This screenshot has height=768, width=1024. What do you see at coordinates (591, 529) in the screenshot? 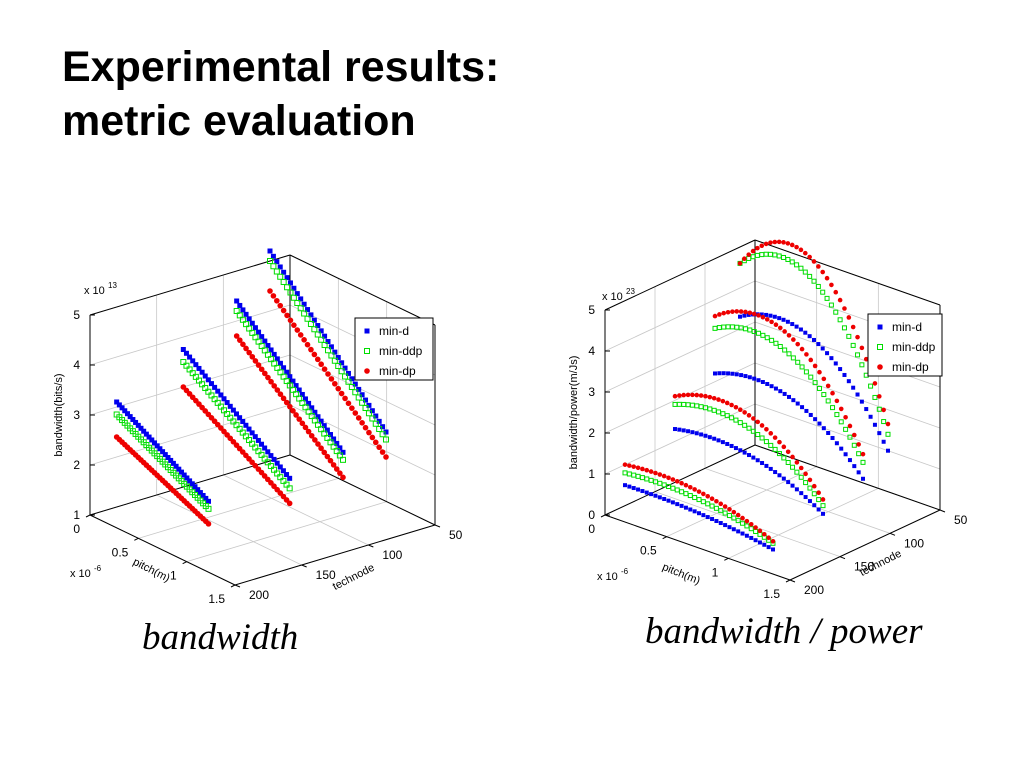
I see `pitch-tick-label: 0` at bounding box center [591, 529].